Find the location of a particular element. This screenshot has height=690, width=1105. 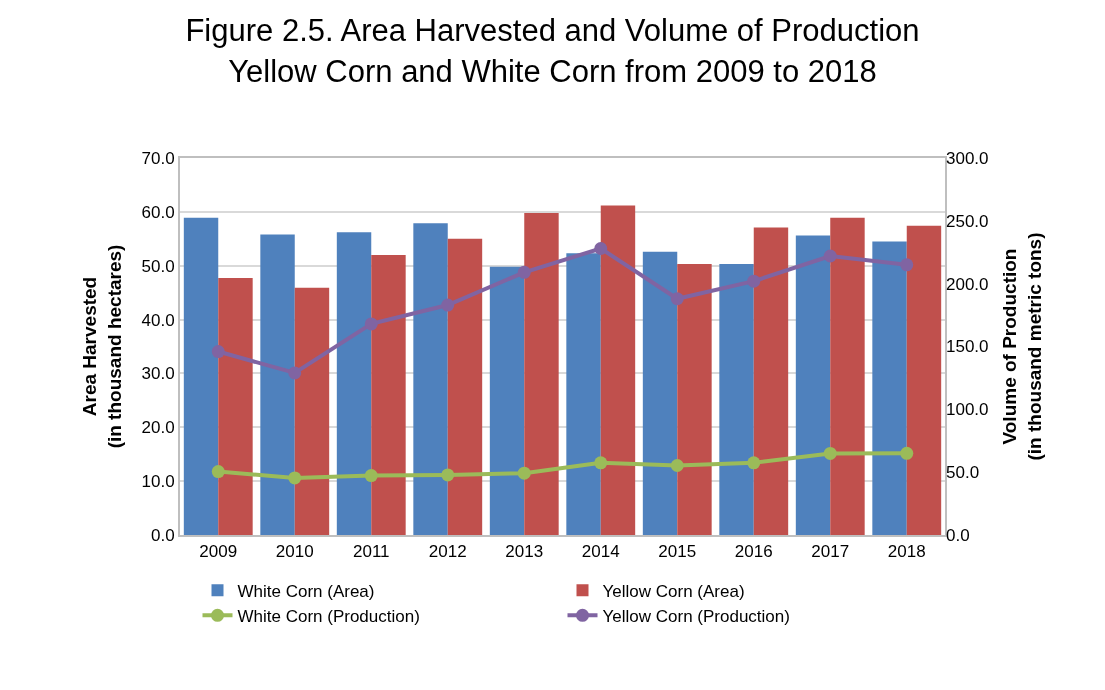

y-tick-label: 50.0 is located at coordinates (158, 266).